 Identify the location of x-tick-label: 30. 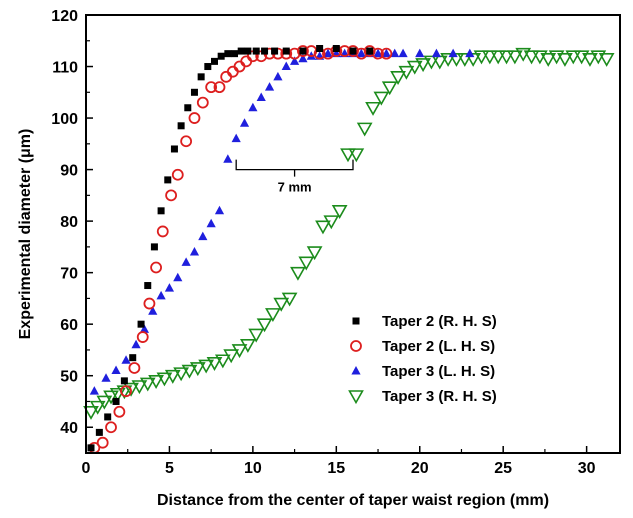
(587, 468).